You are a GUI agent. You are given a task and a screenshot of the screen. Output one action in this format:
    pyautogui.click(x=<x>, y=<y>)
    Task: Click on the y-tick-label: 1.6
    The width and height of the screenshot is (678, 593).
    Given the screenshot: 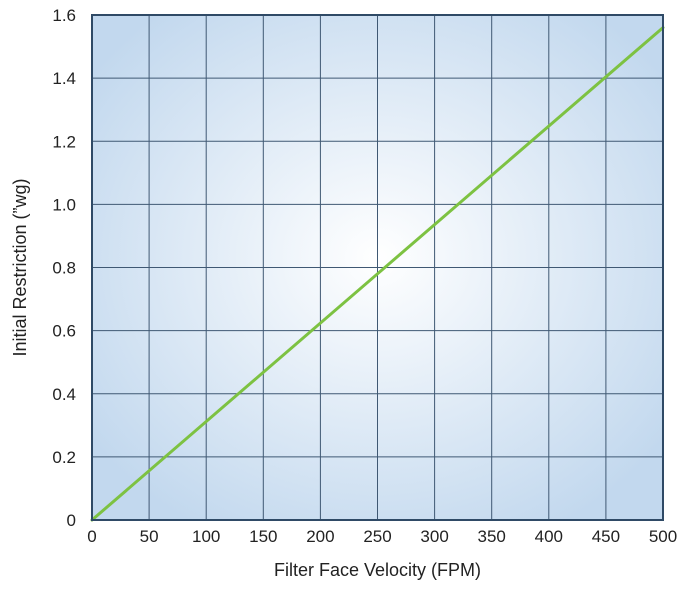 What is the action you would take?
    pyautogui.click(x=64, y=15)
    